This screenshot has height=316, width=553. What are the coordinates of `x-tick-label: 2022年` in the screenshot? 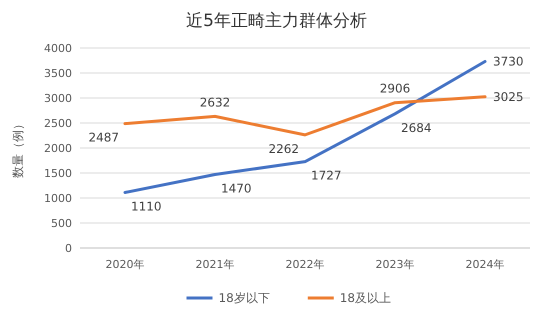 It's located at (305, 264).